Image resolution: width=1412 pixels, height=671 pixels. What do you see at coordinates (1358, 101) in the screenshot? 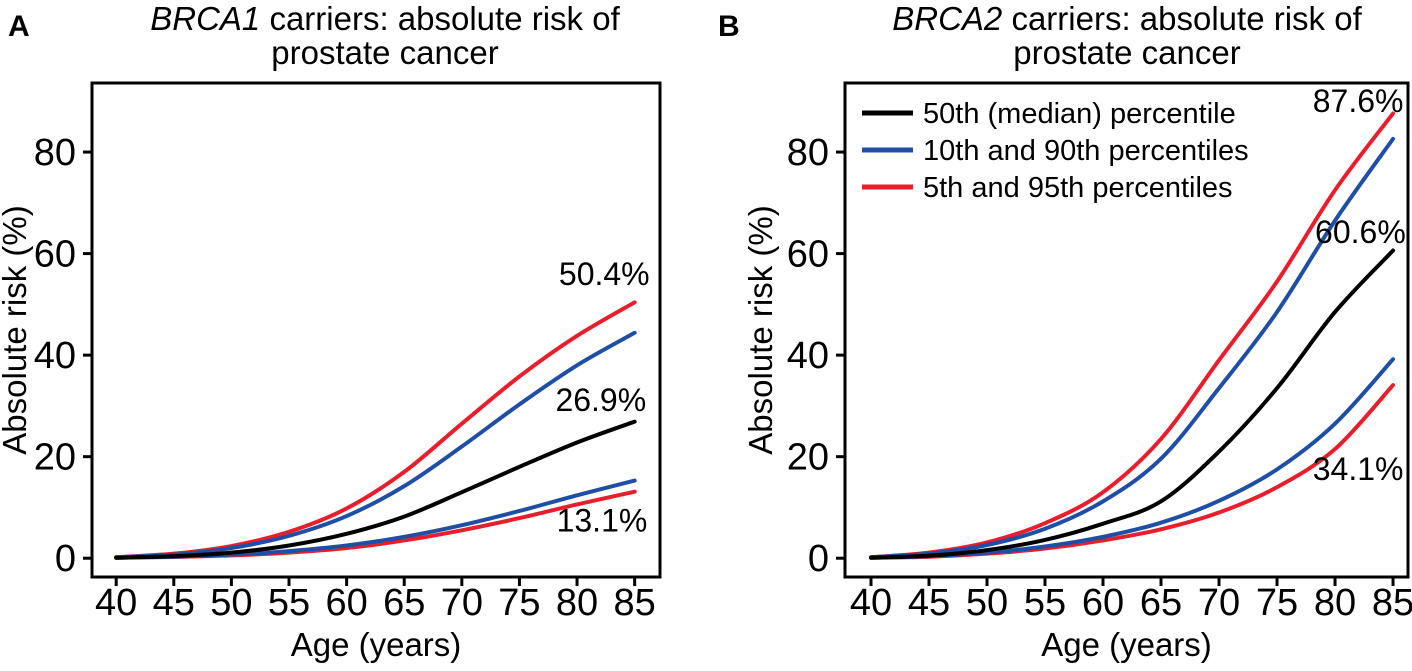
I see `value-label: 87.6%` at bounding box center [1358, 101].